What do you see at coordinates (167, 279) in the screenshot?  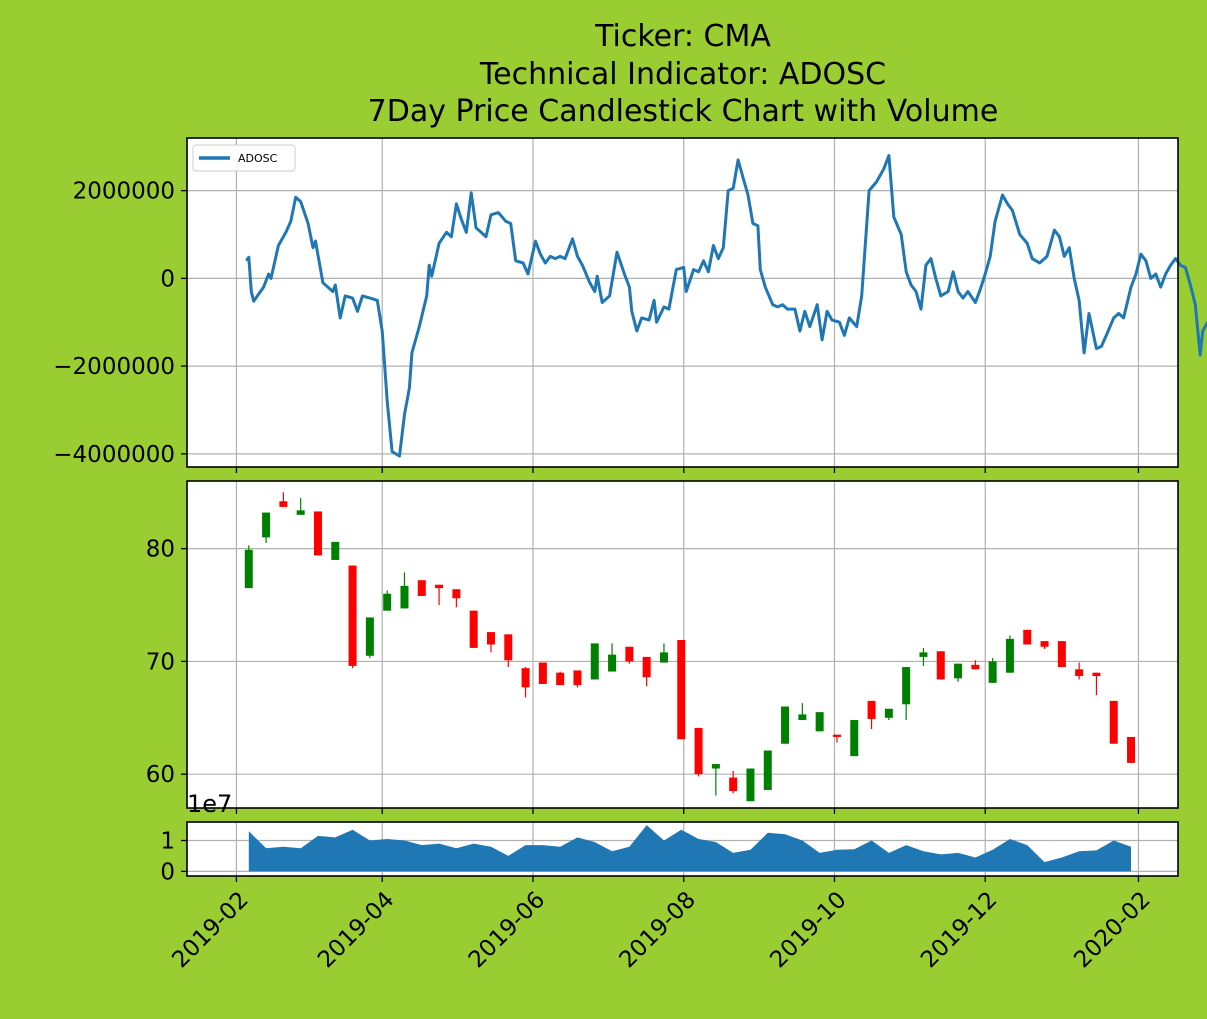 I see `adosc-ytick-label: 0` at bounding box center [167, 279].